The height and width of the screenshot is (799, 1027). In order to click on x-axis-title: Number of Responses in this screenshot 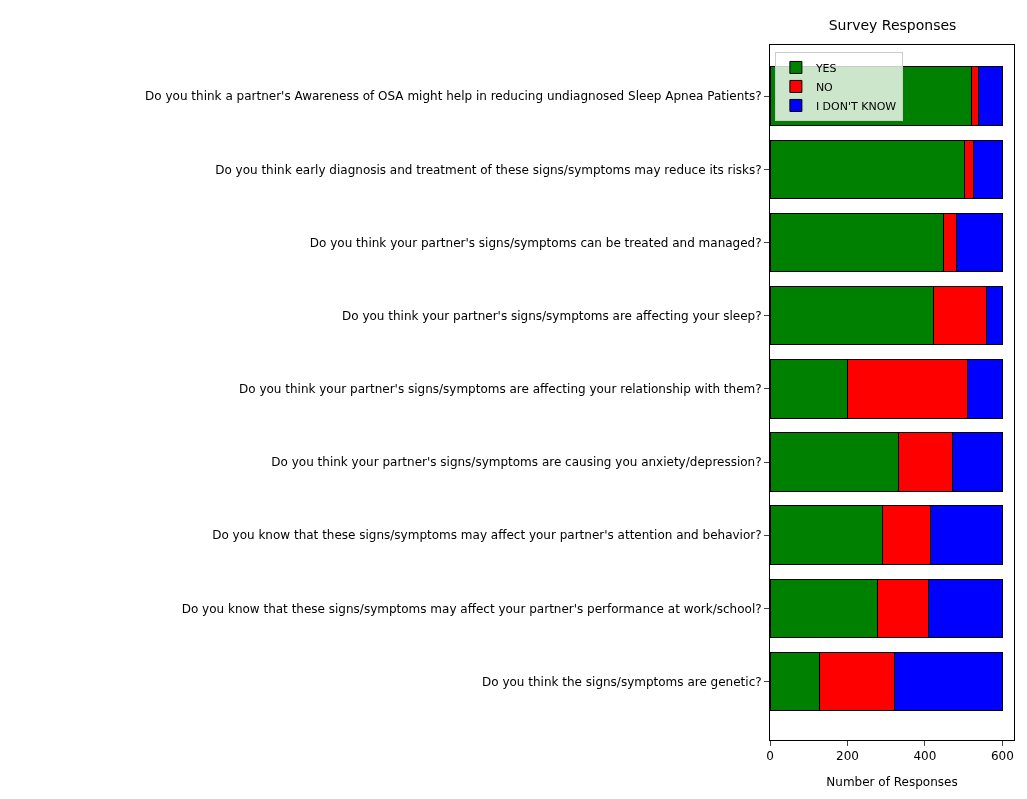, I will do `click(892, 782)`.